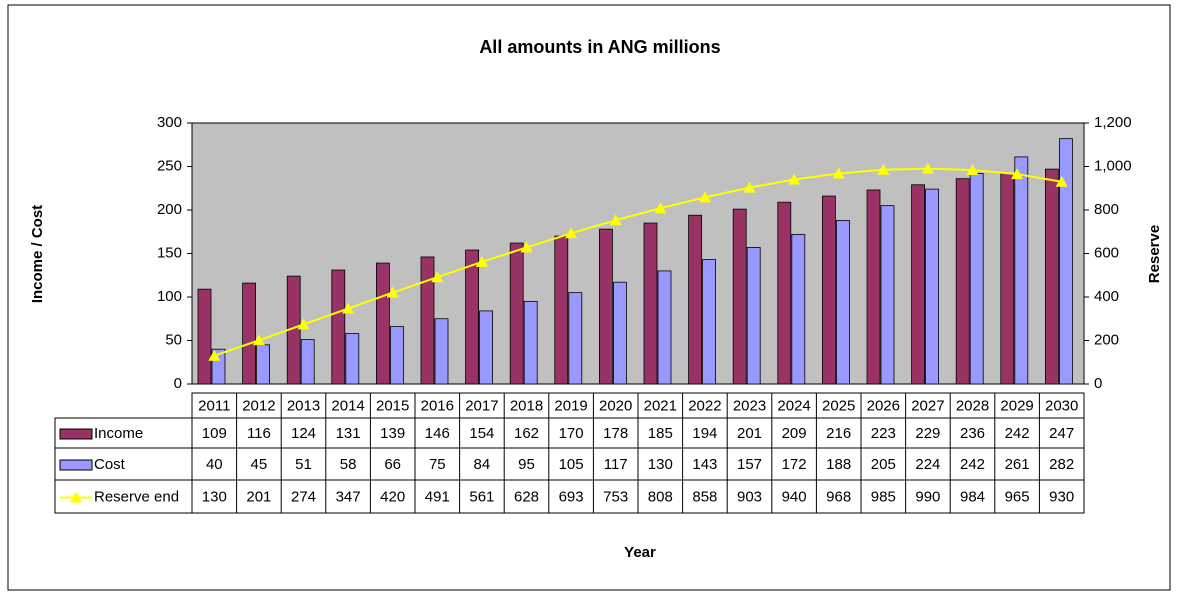 This screenshot has width=1179, height=600. Describe the element at coordinates (169, 252) in the screenshot. I see `y-tick-label: 150` at that location.